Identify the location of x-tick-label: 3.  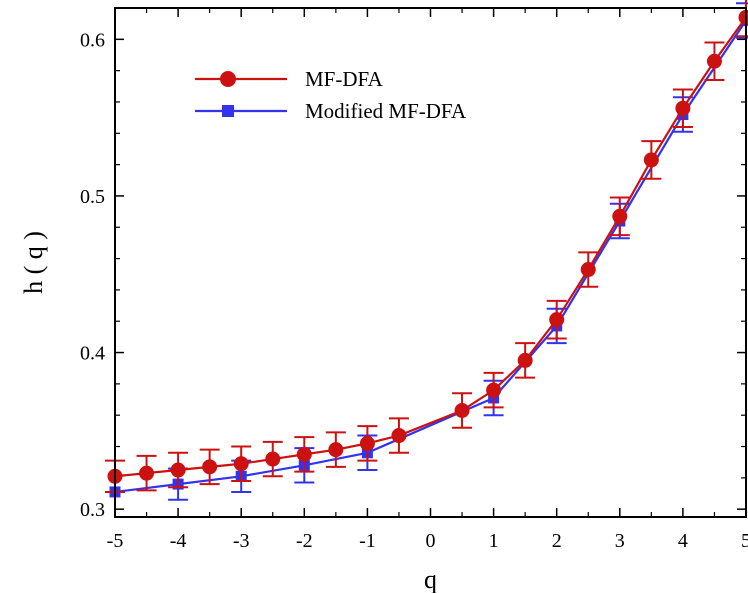
(620, 541).